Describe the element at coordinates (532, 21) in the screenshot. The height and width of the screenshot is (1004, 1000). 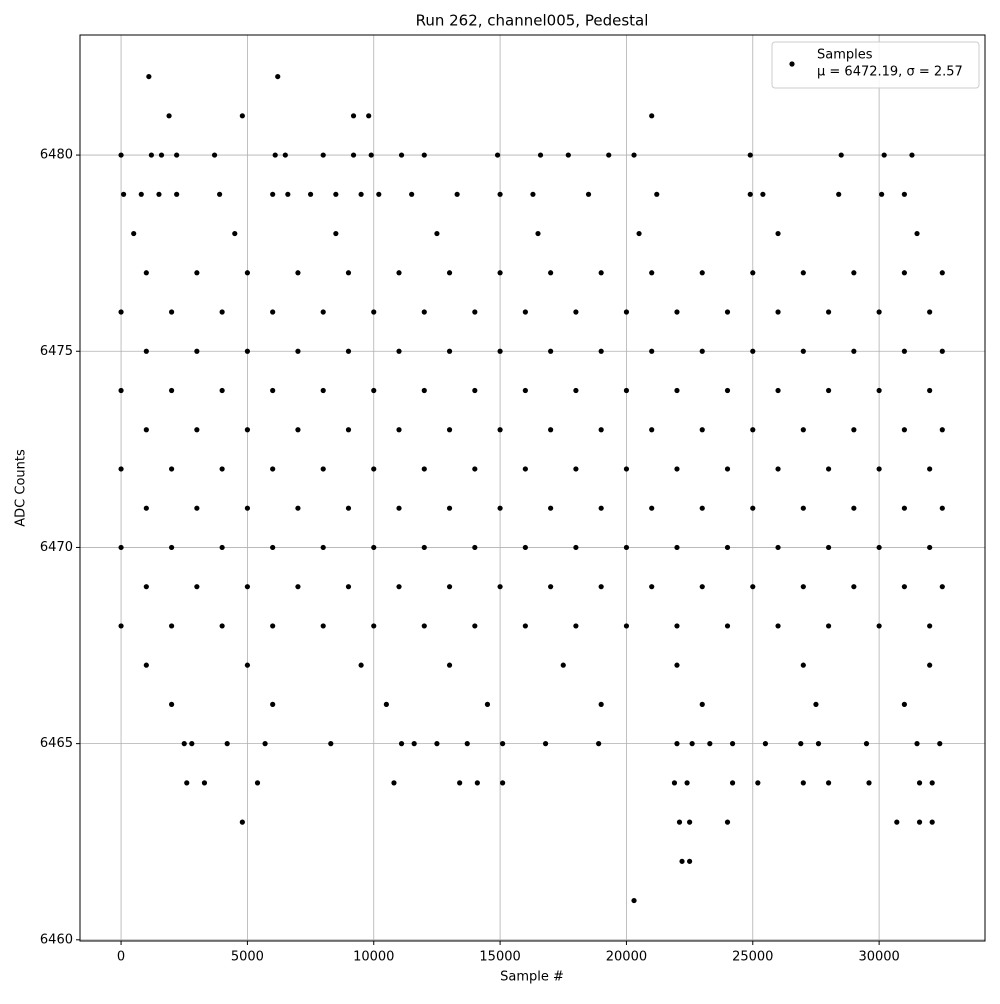
I see `chart-title: Run 262, channel005, Pedestal` at that location.